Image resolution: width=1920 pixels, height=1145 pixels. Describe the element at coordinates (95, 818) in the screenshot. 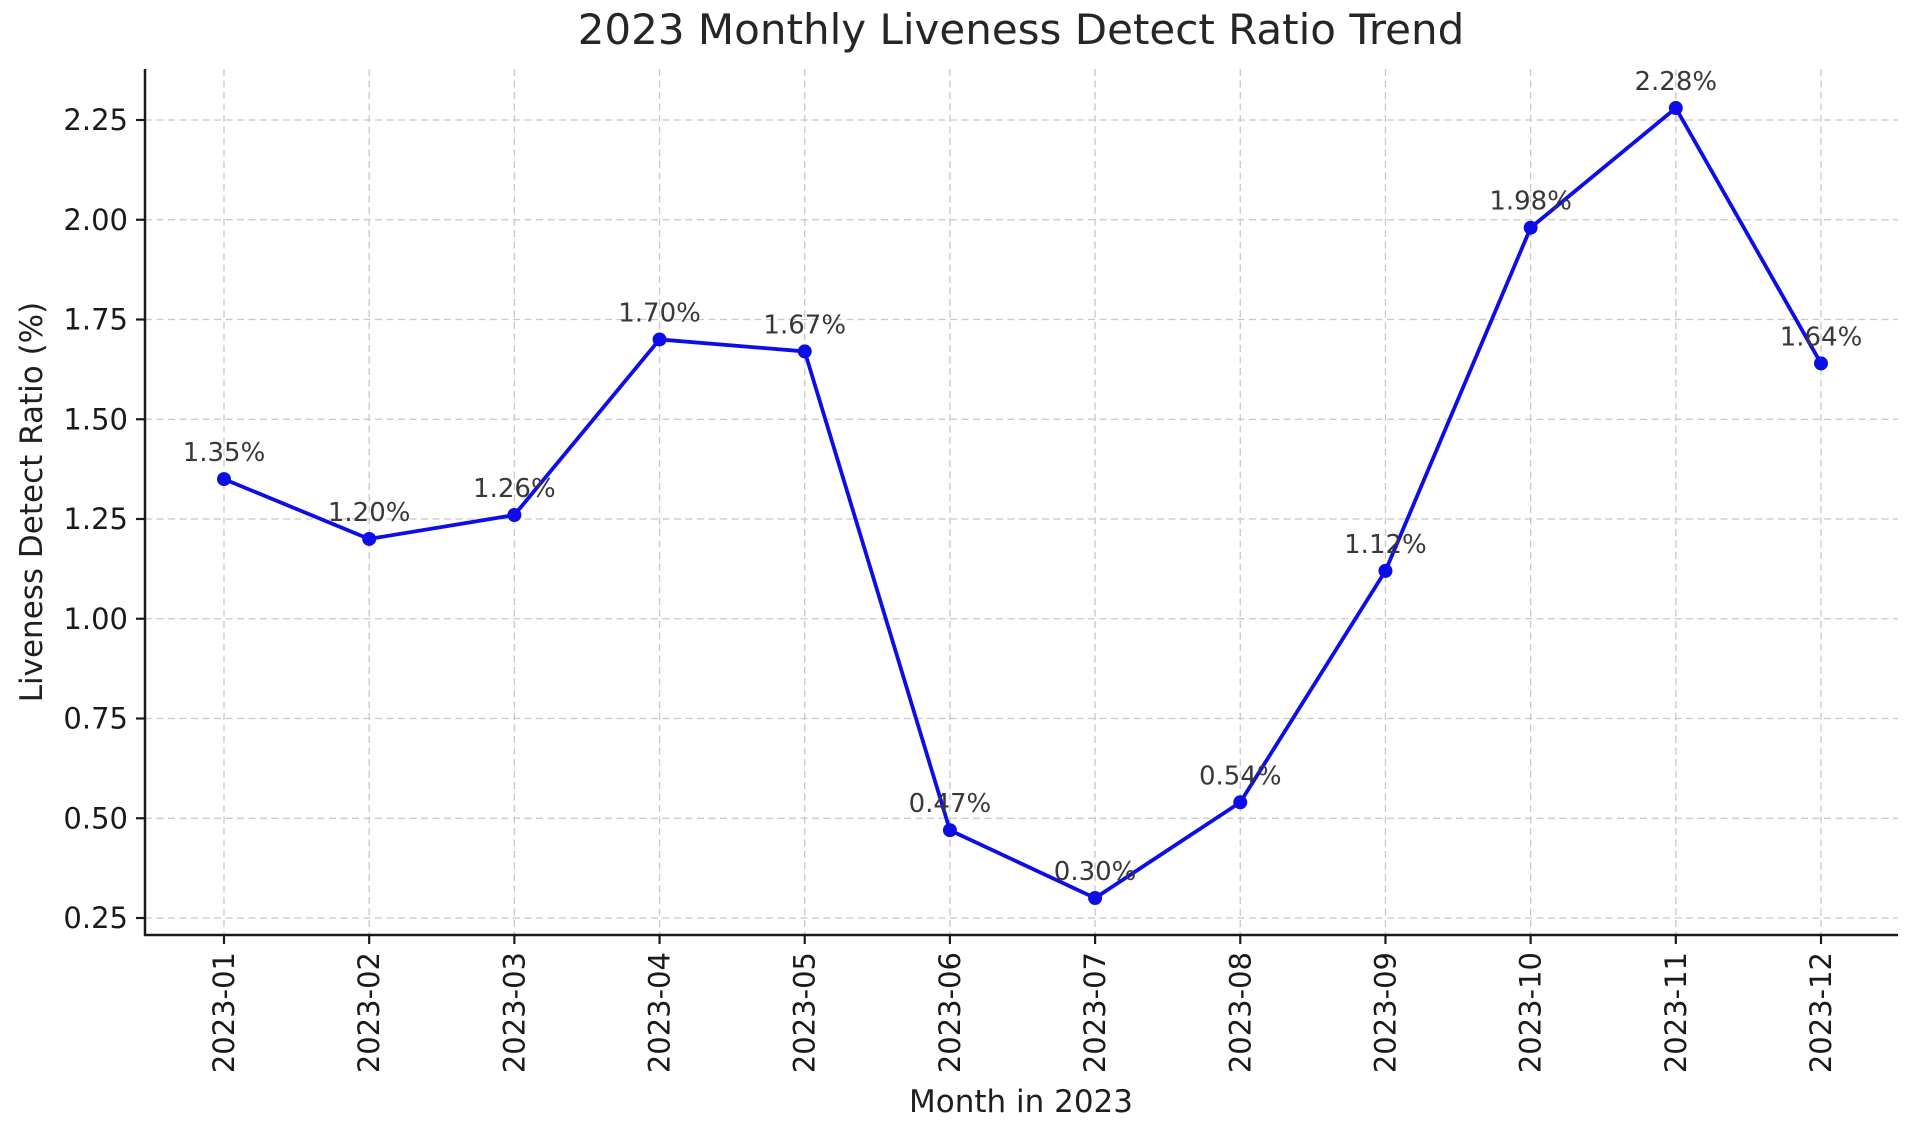

I see `y-tick-label: 0.50` at that location.